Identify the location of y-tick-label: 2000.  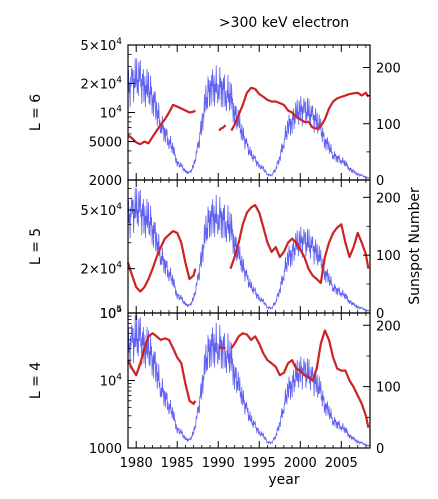
(105, 181).